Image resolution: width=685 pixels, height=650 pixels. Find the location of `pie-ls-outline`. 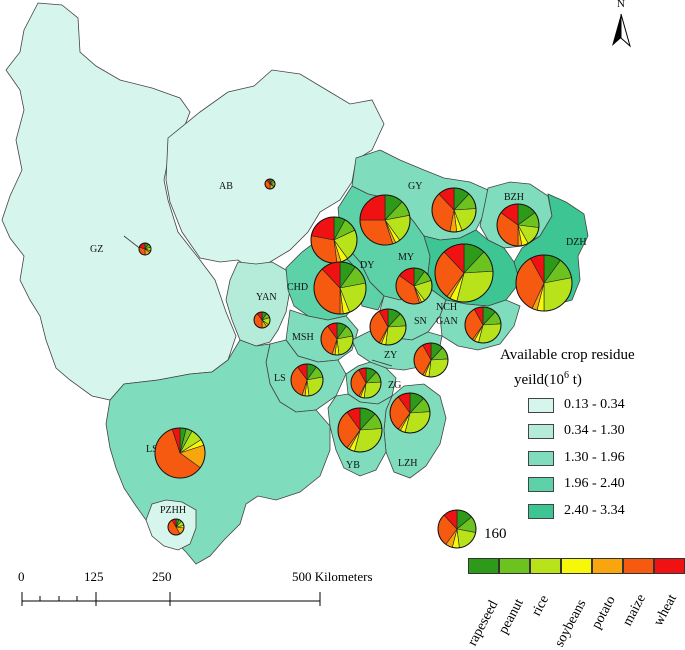

pie-ls-outline is located at coordinates (307, 380).